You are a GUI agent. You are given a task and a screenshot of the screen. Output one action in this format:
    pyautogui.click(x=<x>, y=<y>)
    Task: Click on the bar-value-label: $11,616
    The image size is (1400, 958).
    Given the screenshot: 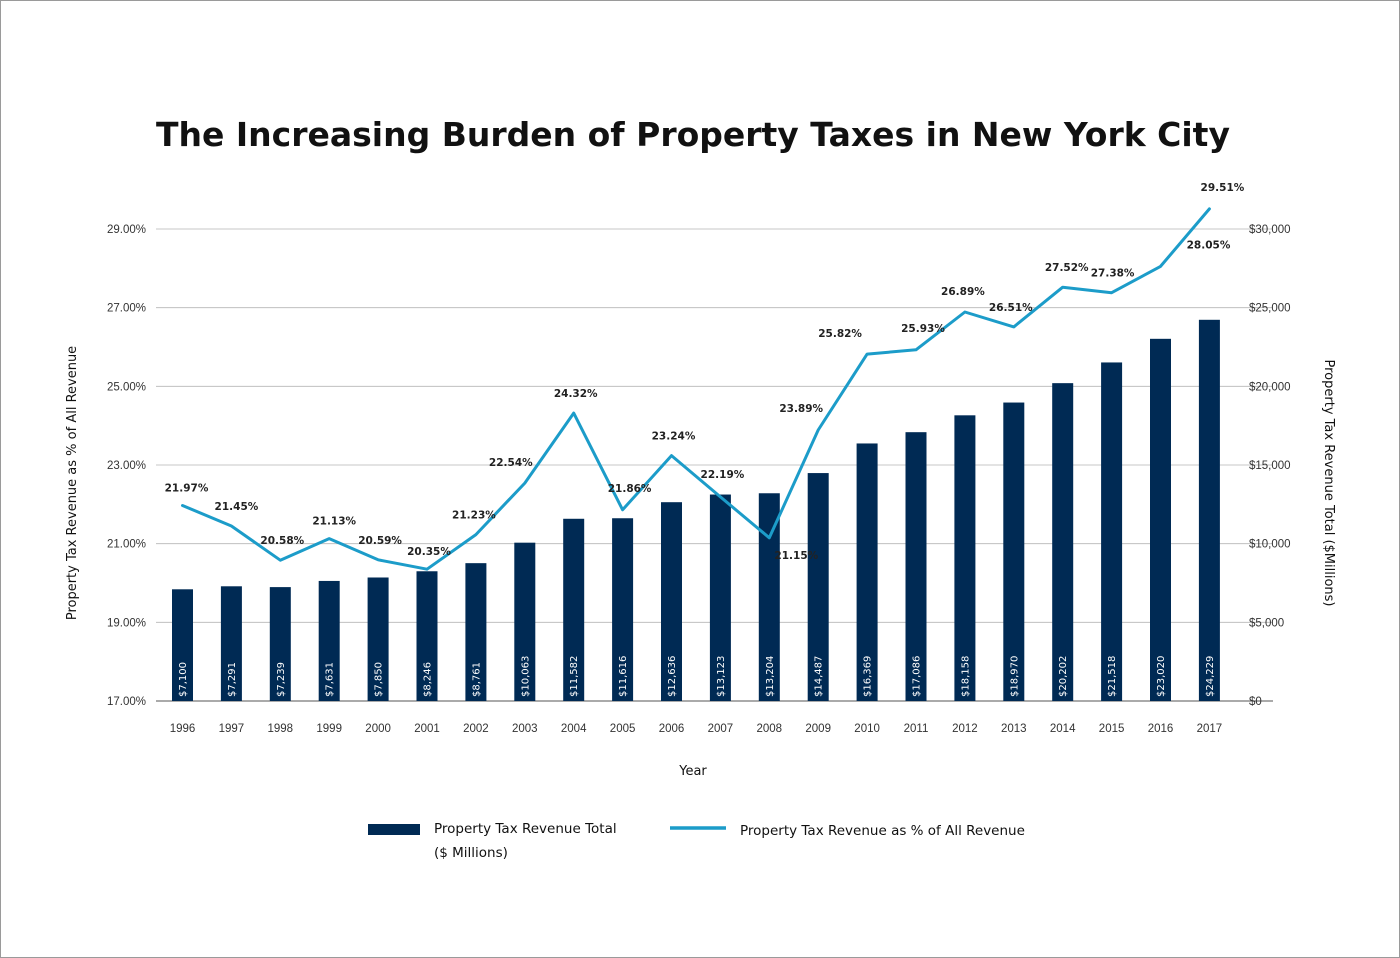 What is the action you would take?
    pyautogui.click(x=623, y=676)
    